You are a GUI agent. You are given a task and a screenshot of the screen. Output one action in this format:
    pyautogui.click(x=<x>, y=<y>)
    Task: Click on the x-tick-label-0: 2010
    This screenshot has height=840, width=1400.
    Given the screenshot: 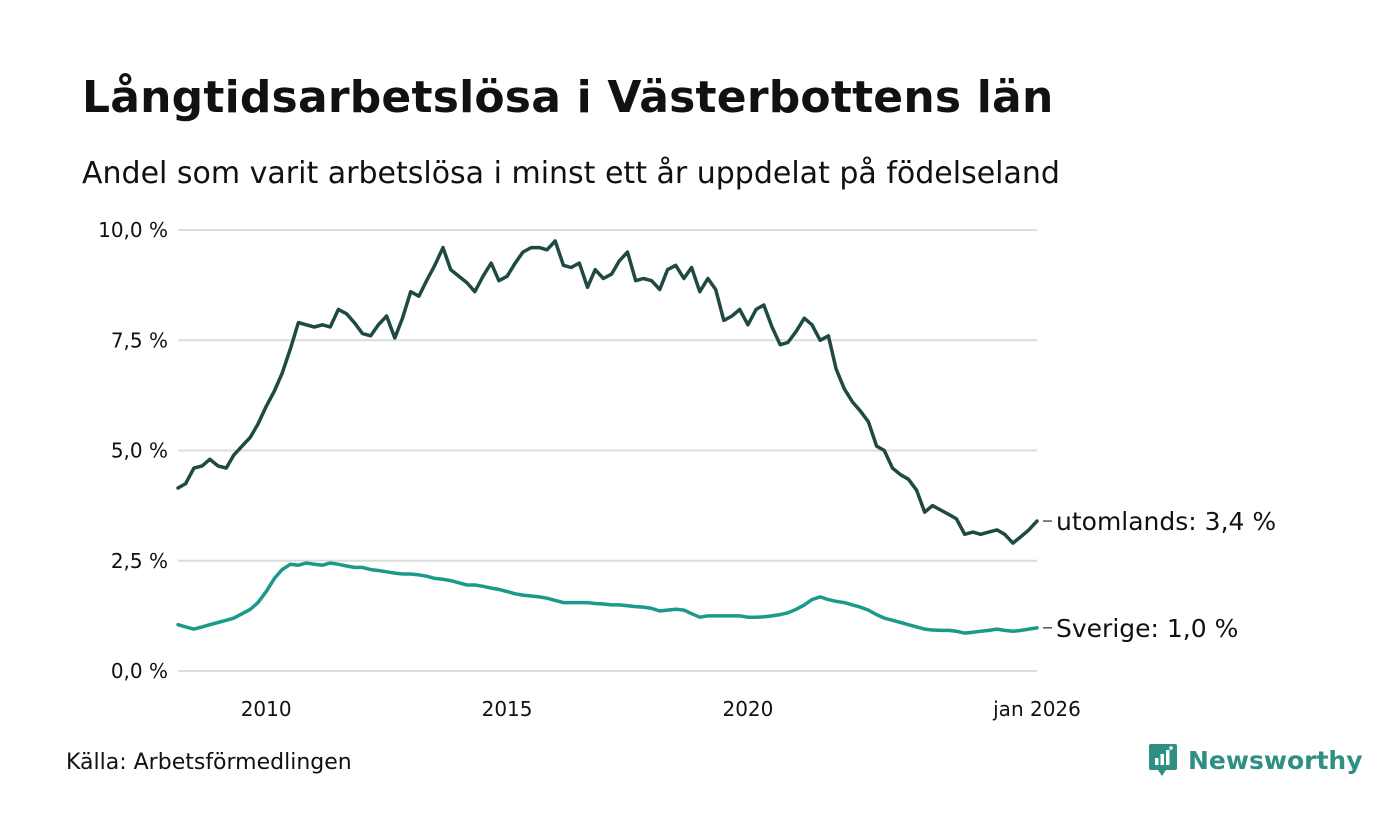 What is the action you would take?
    pyautogui.click(x=266, y=709)
    